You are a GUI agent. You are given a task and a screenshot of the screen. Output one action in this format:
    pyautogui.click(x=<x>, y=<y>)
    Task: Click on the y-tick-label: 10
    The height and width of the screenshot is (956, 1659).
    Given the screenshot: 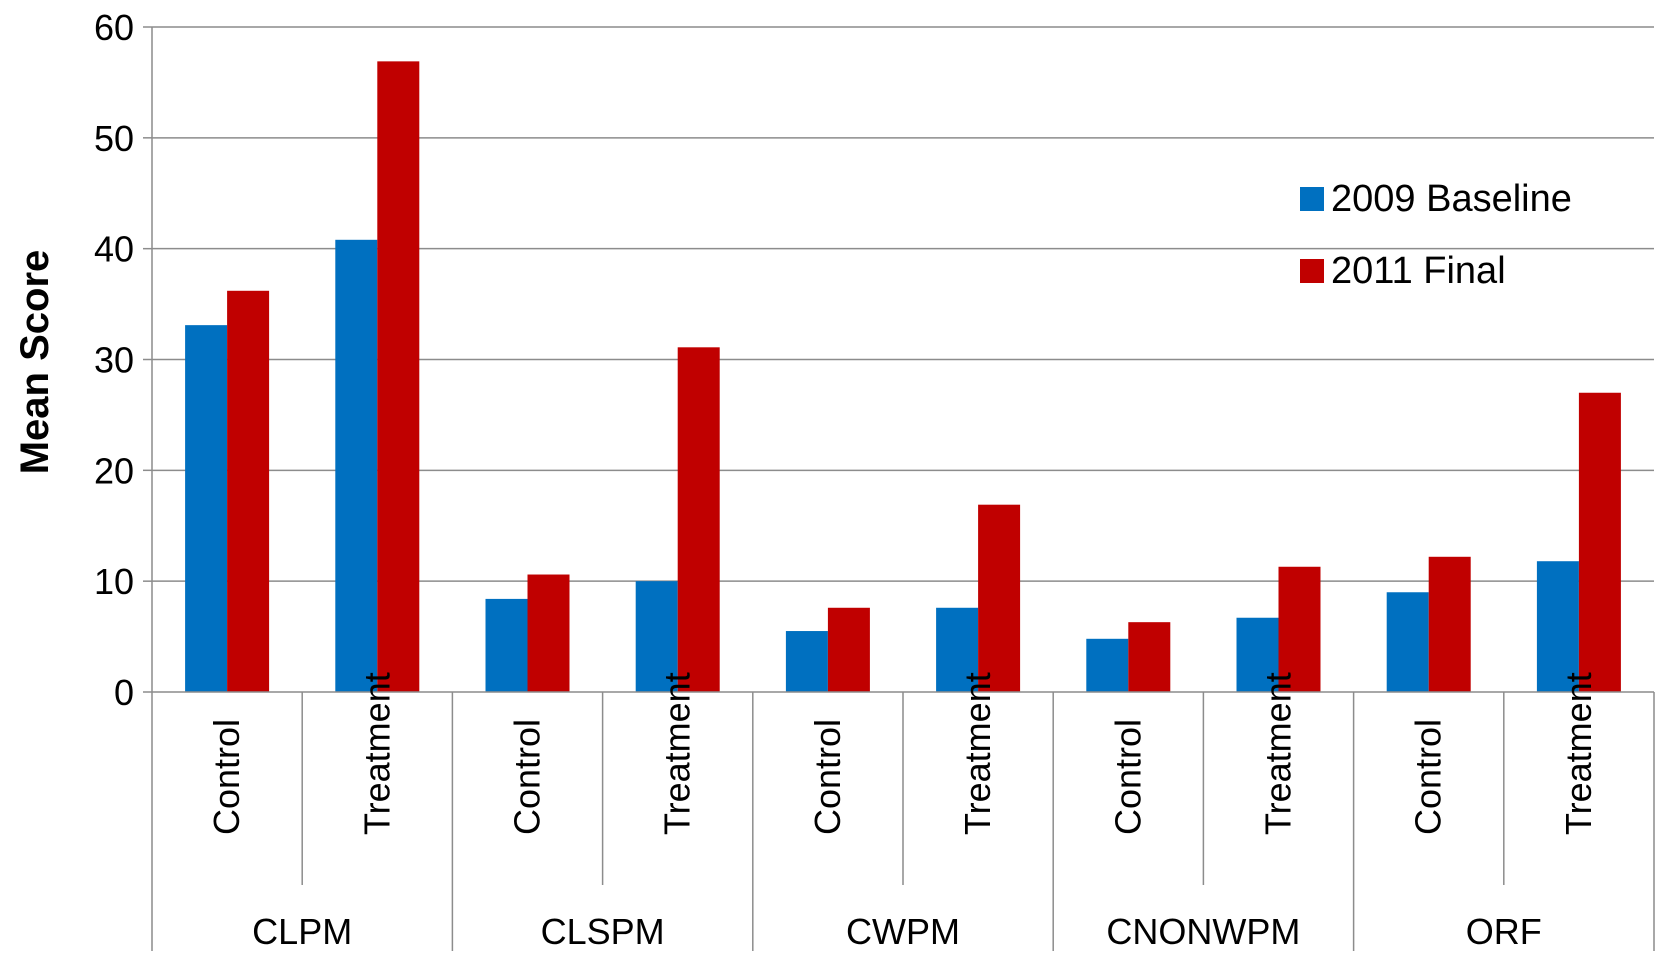 What is the action you would take?
    pyautogui.click(x=114, y=581)
    